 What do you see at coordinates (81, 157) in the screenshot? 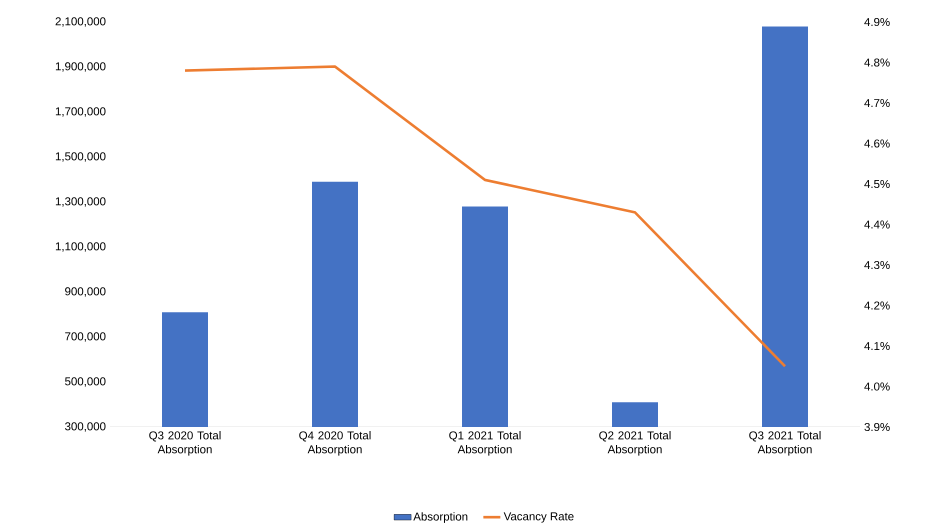
I see `y-tick-label: 1,500,000` at bounding box center [81, 157].